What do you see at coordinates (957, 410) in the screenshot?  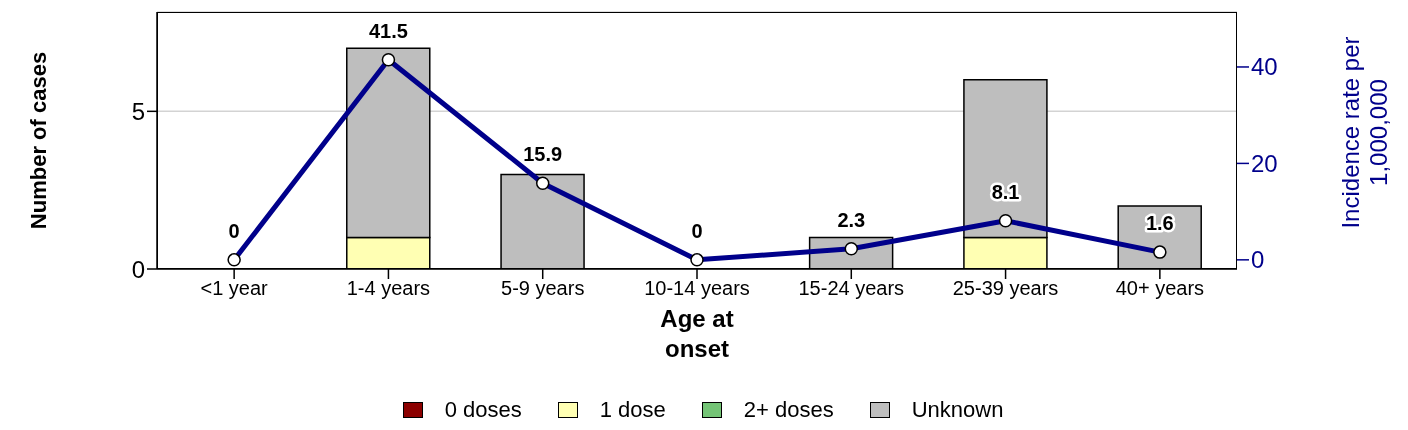 I see `legend-label: Unknown` at bounding box center [957, 410].